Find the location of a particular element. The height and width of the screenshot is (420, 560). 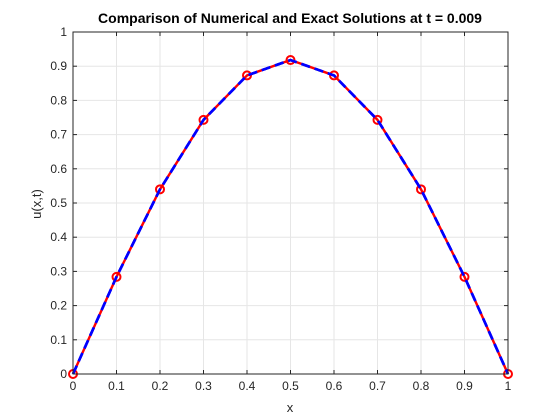

x-tick-label: 0.3 is located at coordinates (203, 386).